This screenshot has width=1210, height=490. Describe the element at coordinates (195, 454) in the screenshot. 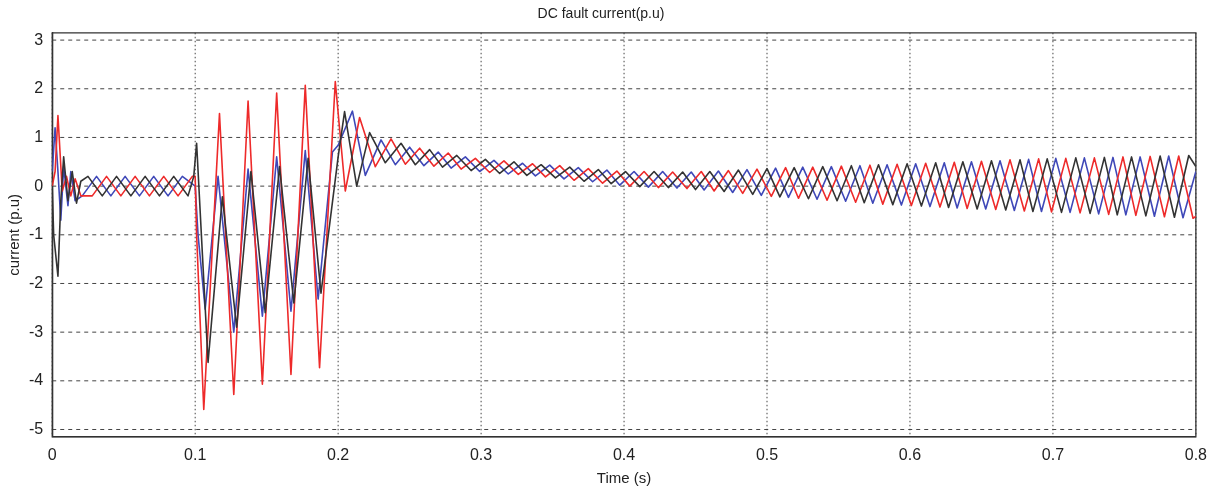

I see `x-tick-label: 0.1` at that location.